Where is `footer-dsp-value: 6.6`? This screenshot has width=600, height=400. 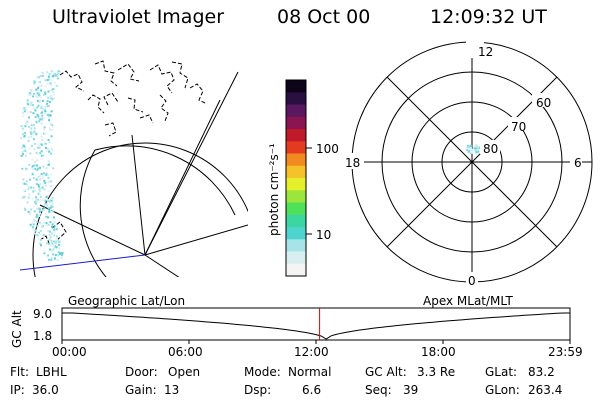
footer-dsp-value: 6.6 is located at coordinates (312, 390).